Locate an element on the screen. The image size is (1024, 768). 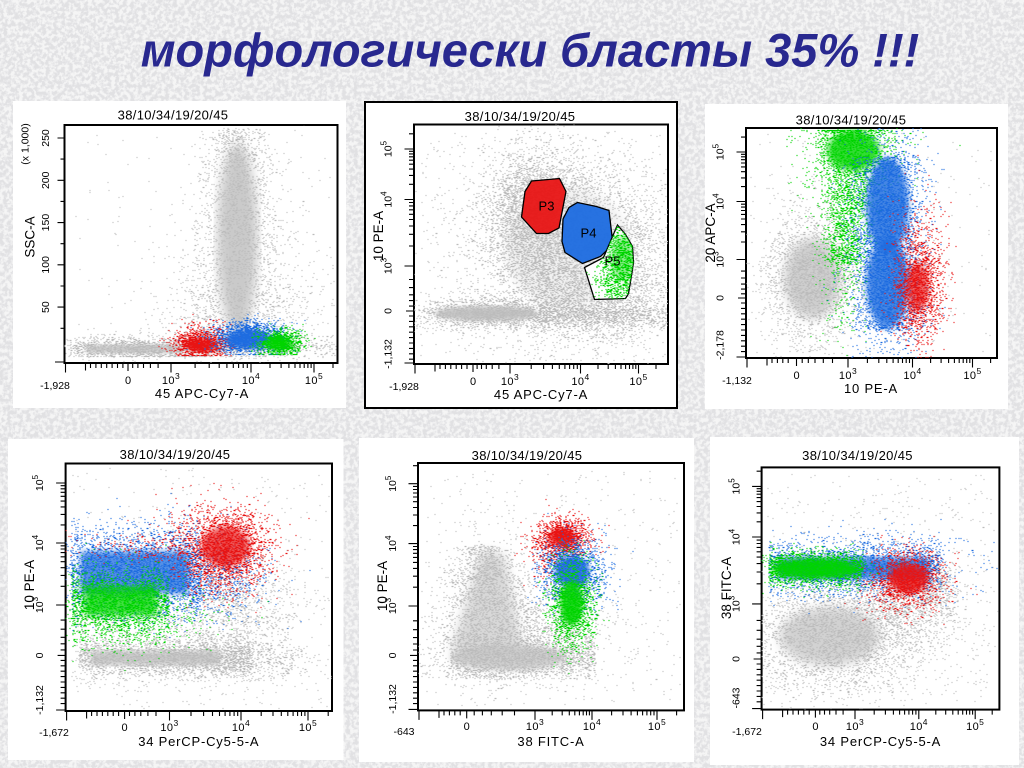
svg-text: 20 APC-A is located at coordinates (710, 232).